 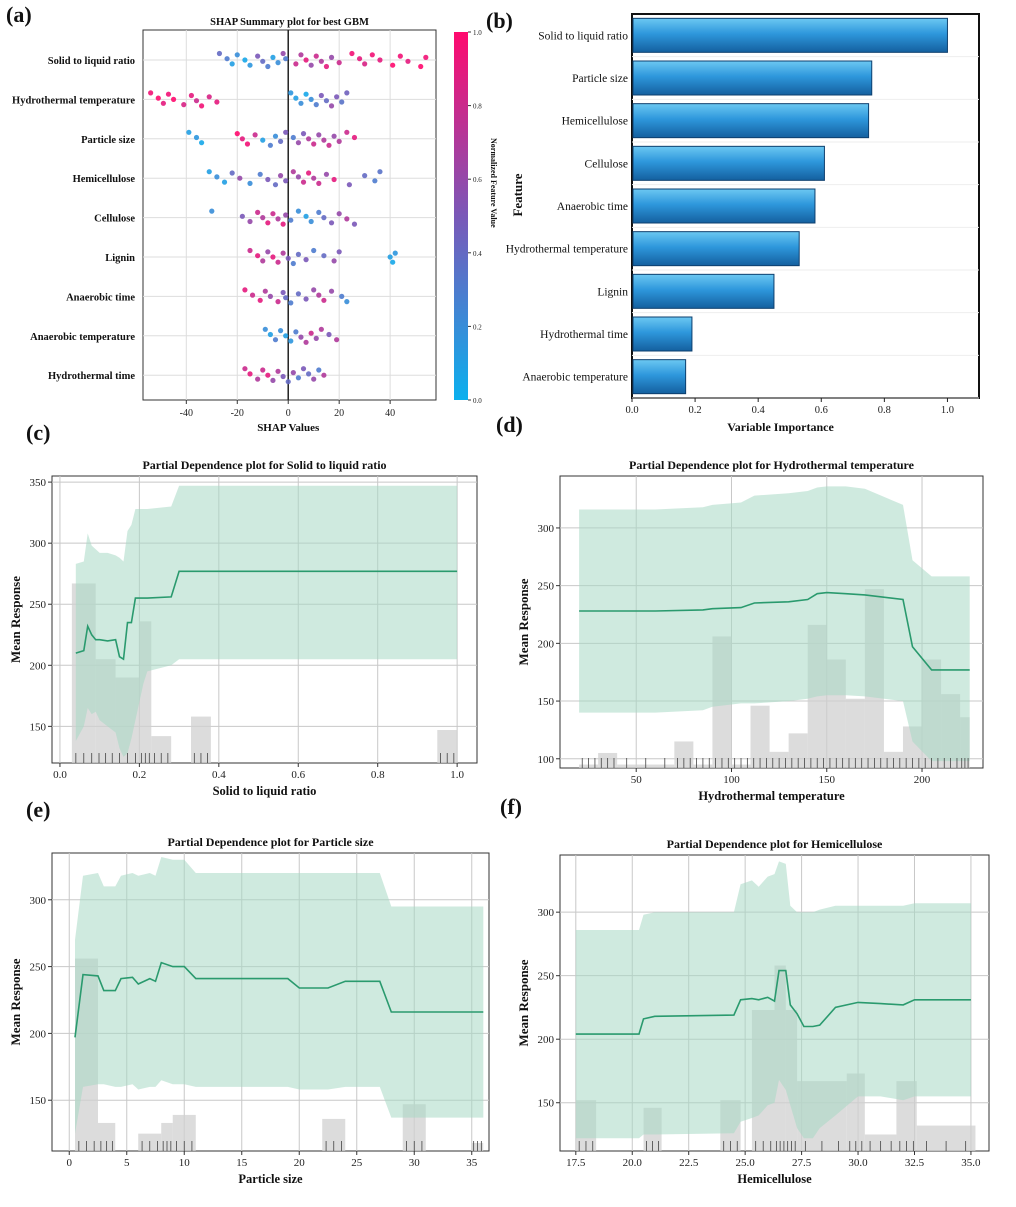 What do you see at coordinates (731, 780) in the screenshot?
I see `x-tick-label: 100` at bounding box center [731, 780].